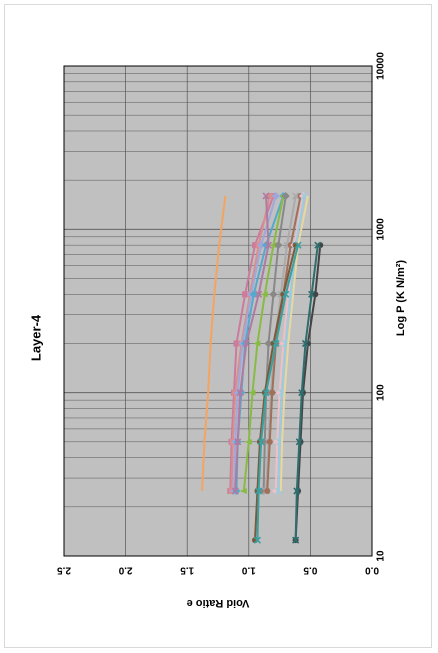 The height and width of the screenshot is (653, 438). Describe the element at coordinates (401, 298) in the screenshot. I see `x-axis-label: Log P (K N/m²)` at that location.